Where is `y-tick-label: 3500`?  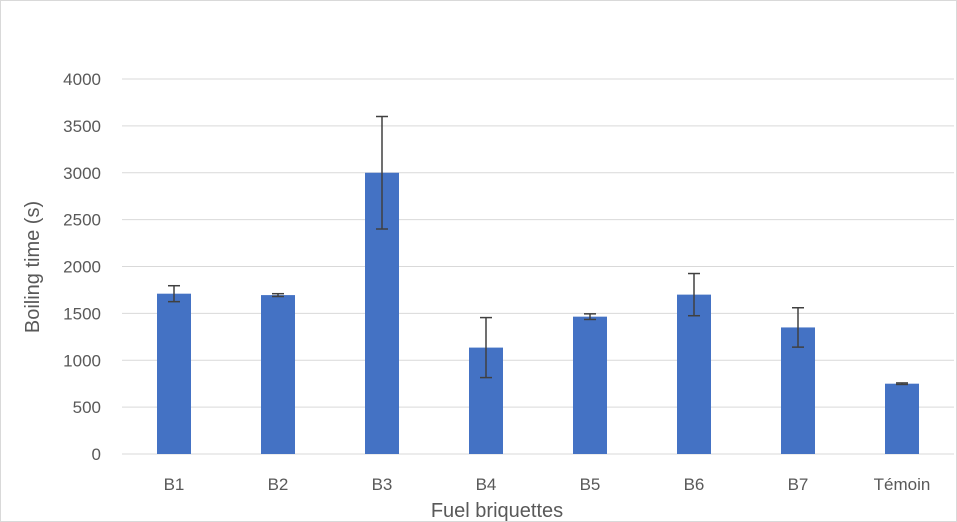
y-tick-label: 3500 is located at coordinates (82, 126).